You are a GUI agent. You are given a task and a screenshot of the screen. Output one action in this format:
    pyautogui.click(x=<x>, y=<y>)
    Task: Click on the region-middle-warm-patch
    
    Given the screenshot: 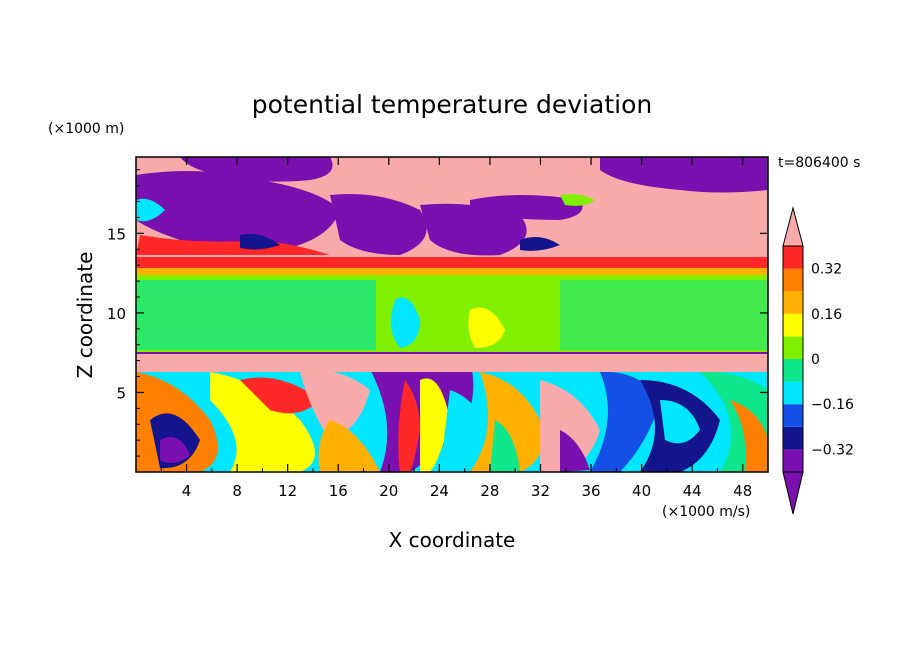 What is the action you would take?
    pyautogui.click(x=486, y=327)
    